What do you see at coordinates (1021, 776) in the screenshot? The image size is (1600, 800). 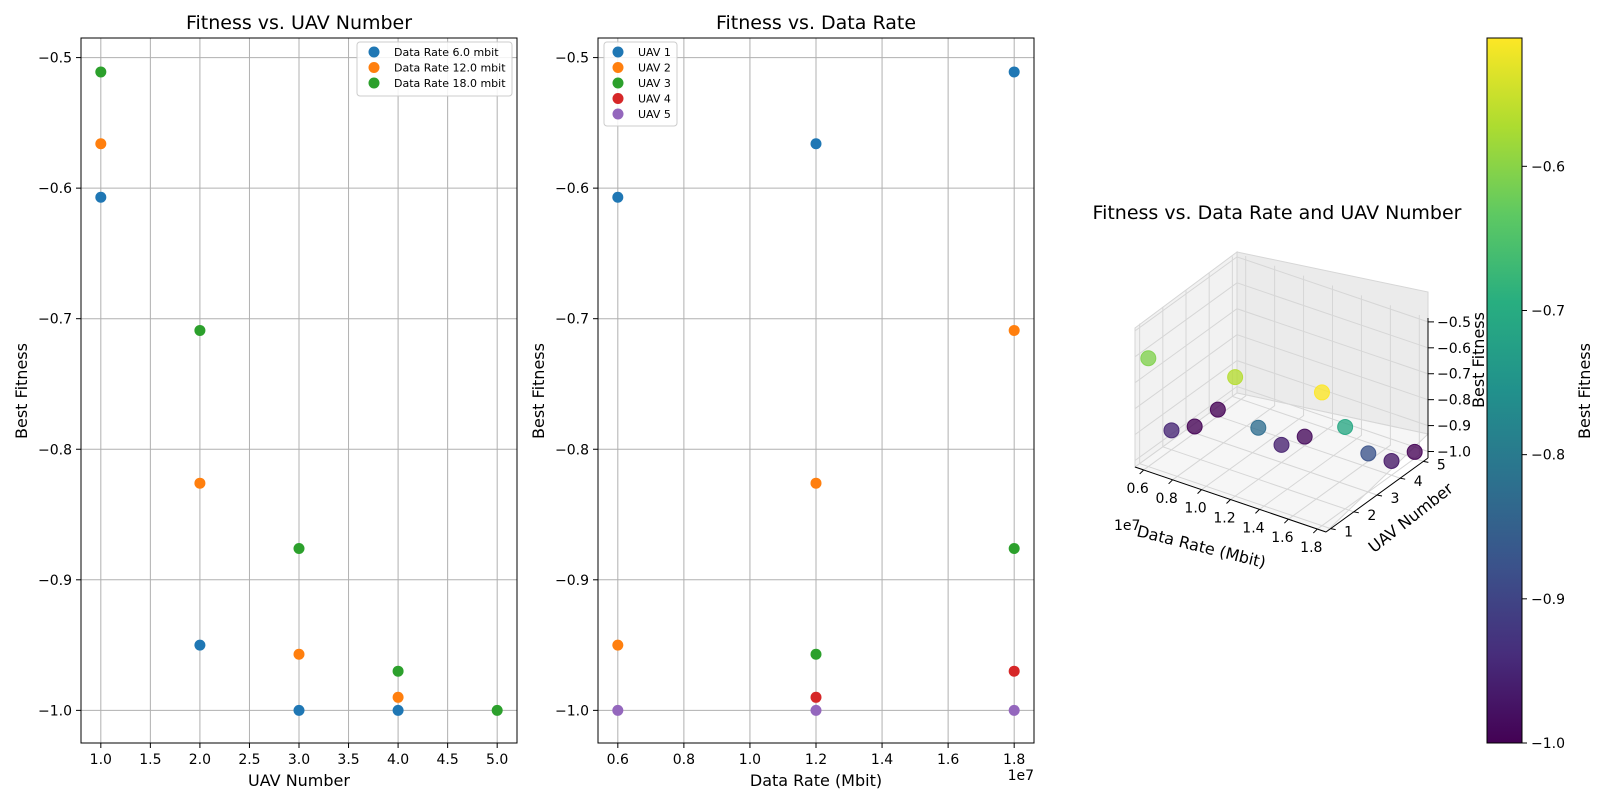 I see `chart2-x-offset: 1e7` at bounding box center [1021, 776].